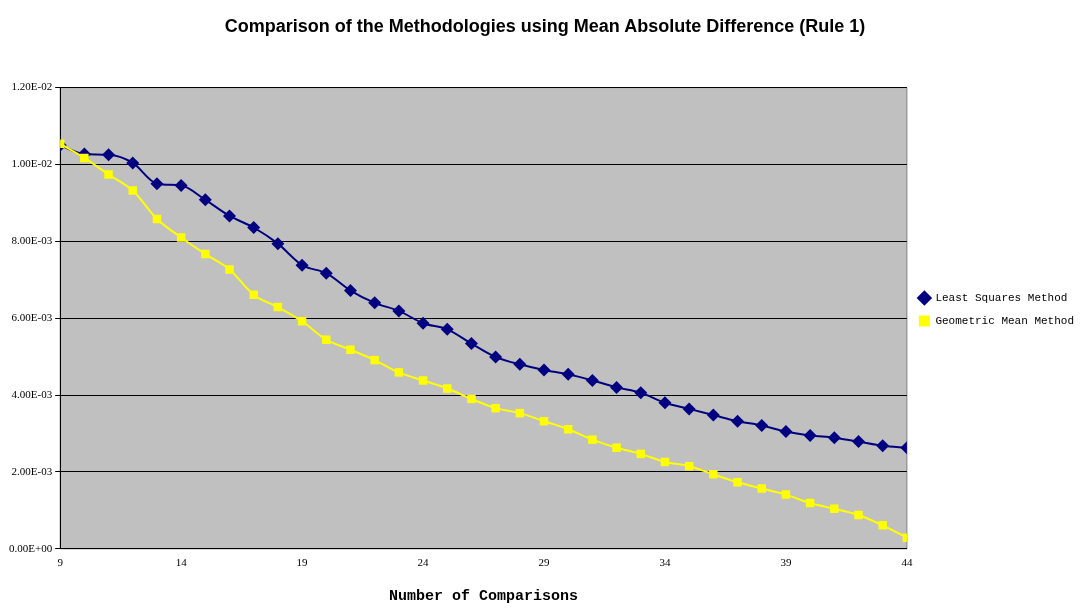  Describe the element at coordinates (60, 562) in the screenshot. I see `x-tick-label: 9` at that location.